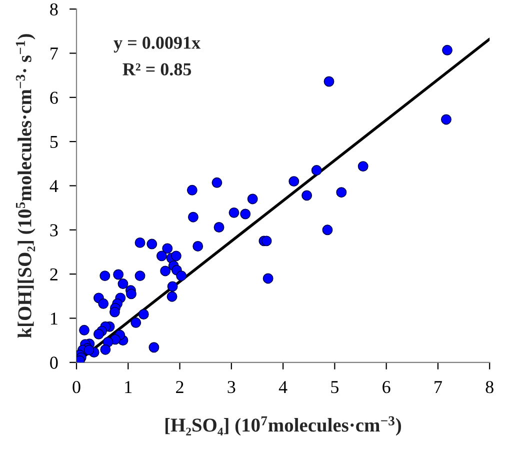 The image size is (510, 453). What do you see at coordinates (157, 44) in the screenshot?
I see `annotation: y = 0.0091x` at bounding box center [157, 44].